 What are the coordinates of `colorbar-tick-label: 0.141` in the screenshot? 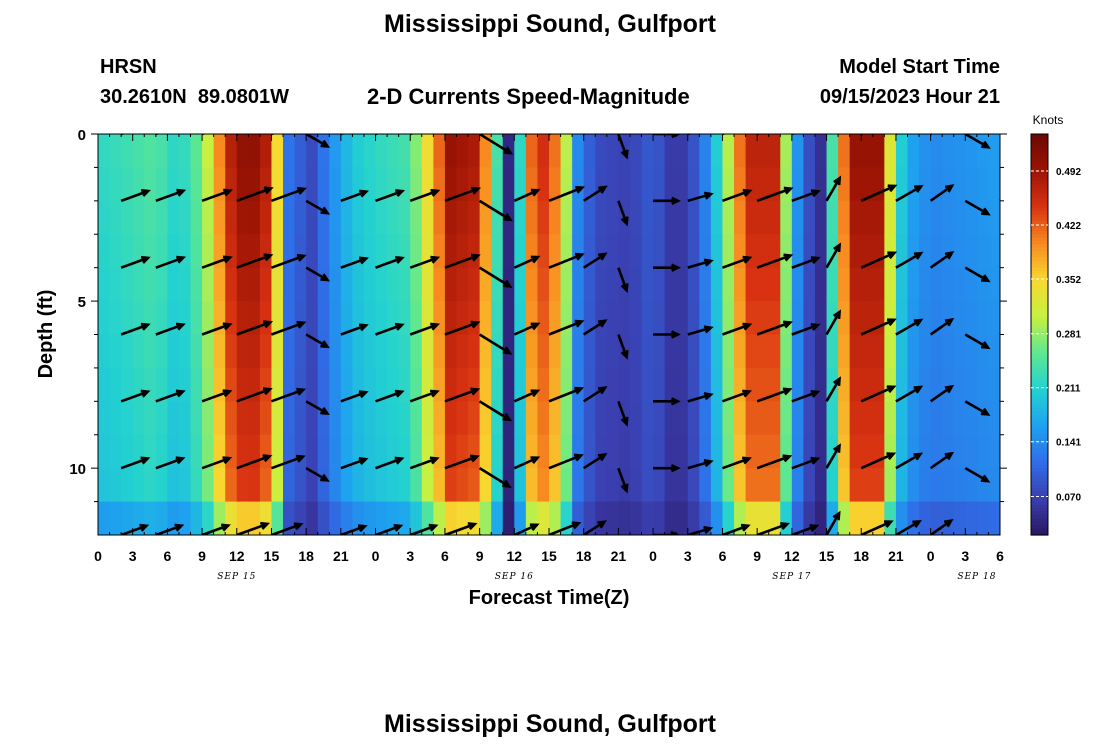 It's located at (1068, 443).